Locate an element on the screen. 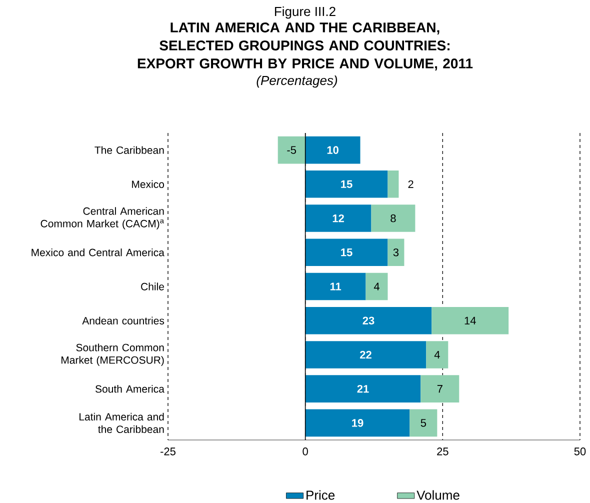  y-tick-label: Southern Common Market (MERCOSUR) is located at coordinates (113, 355).